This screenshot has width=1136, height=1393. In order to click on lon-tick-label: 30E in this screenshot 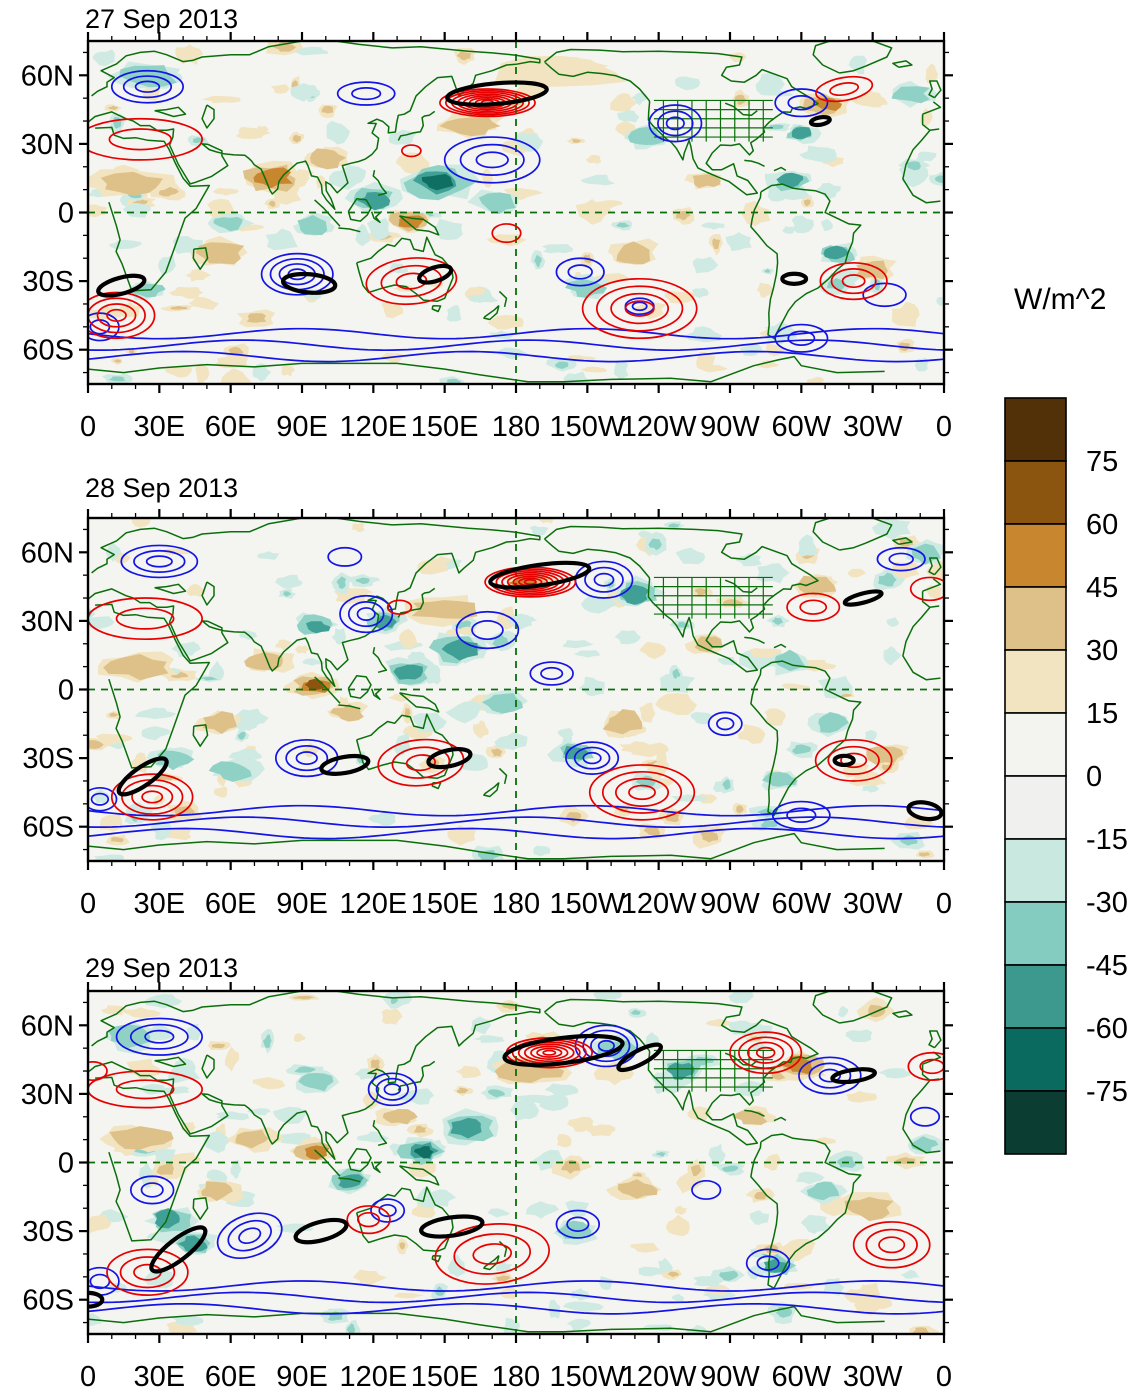, I will do `click(160, 427)`.